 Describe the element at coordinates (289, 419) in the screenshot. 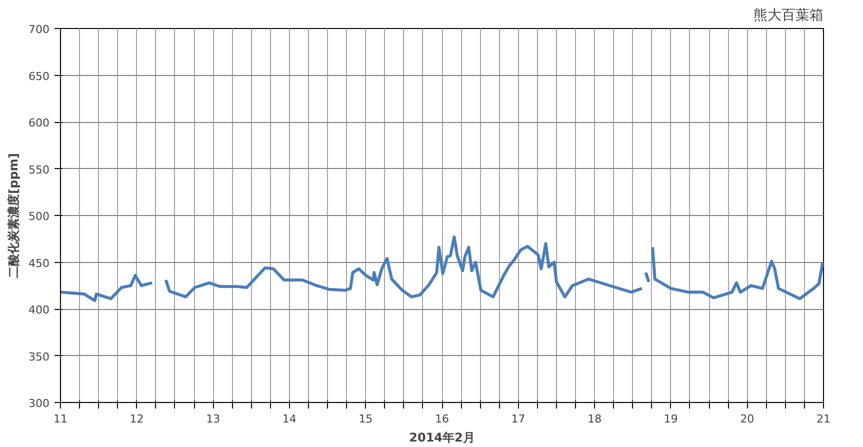

I see `x-tick-label: 14` at that location.